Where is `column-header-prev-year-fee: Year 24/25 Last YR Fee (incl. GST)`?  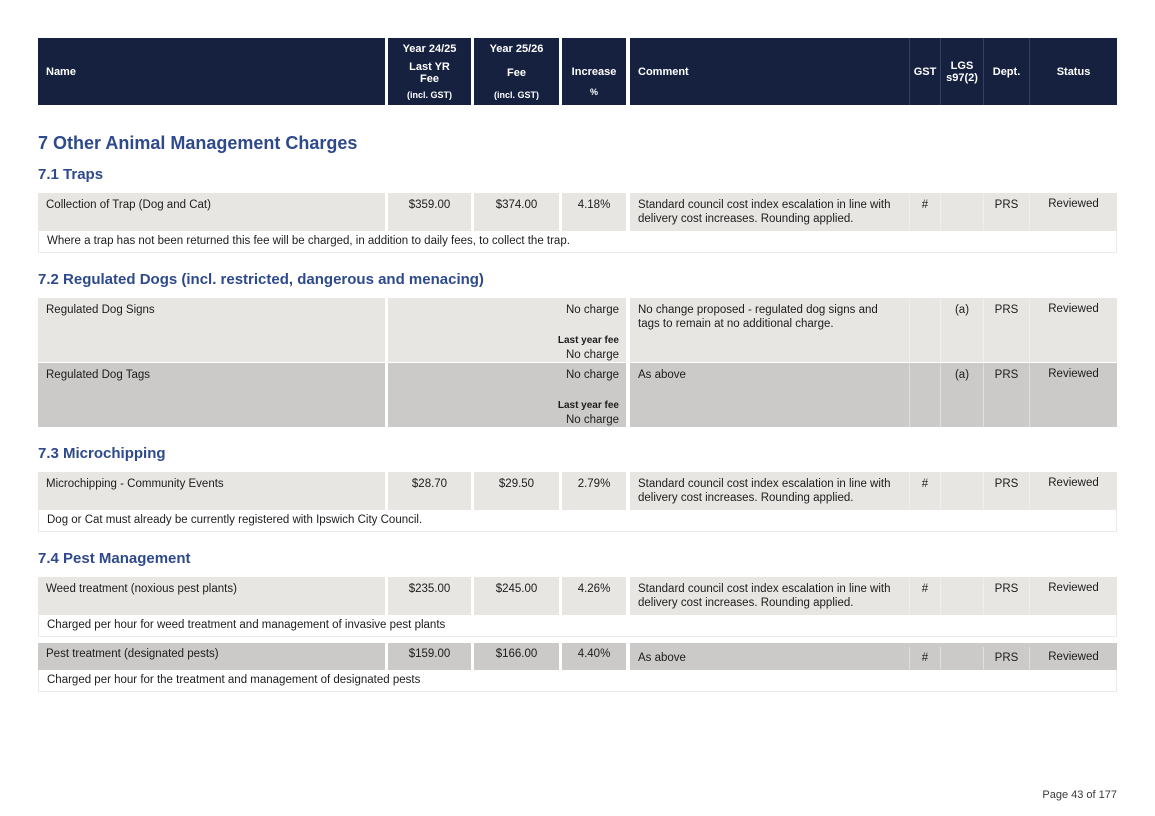
column-header-prev-year-fee: Year 24/25 Last YR Fee (incl. GST) is located at coordinates (429, 71).